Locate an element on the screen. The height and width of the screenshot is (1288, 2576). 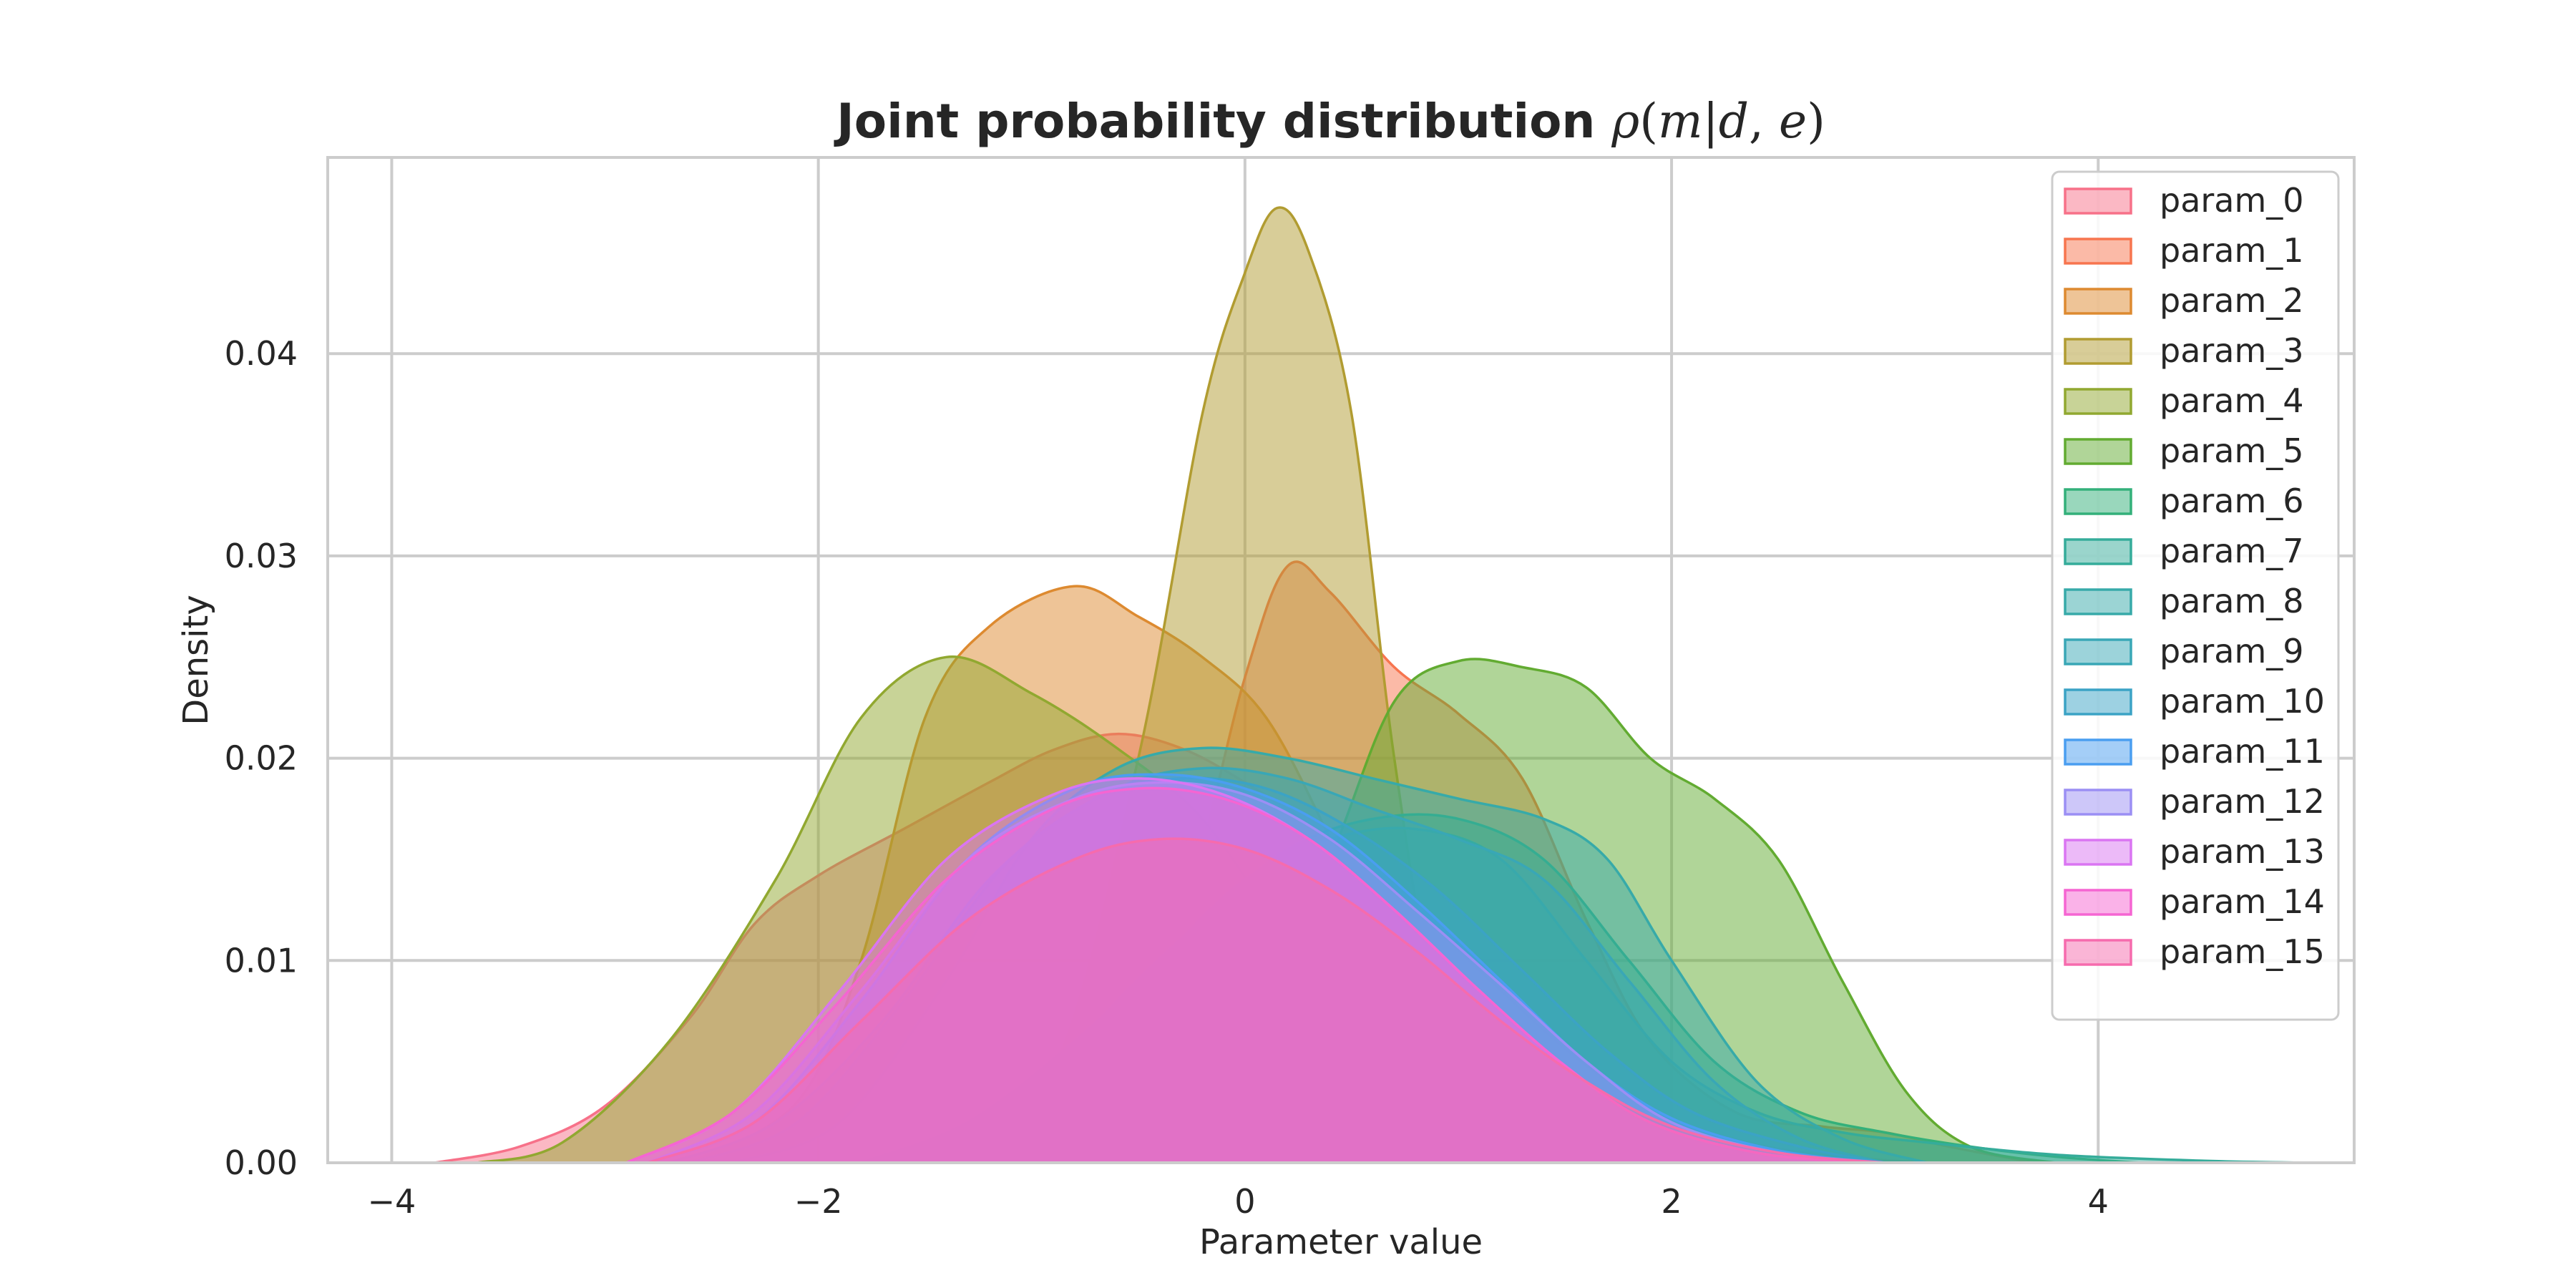
legend-label: param_7 is located at coordinates (2232, 551).